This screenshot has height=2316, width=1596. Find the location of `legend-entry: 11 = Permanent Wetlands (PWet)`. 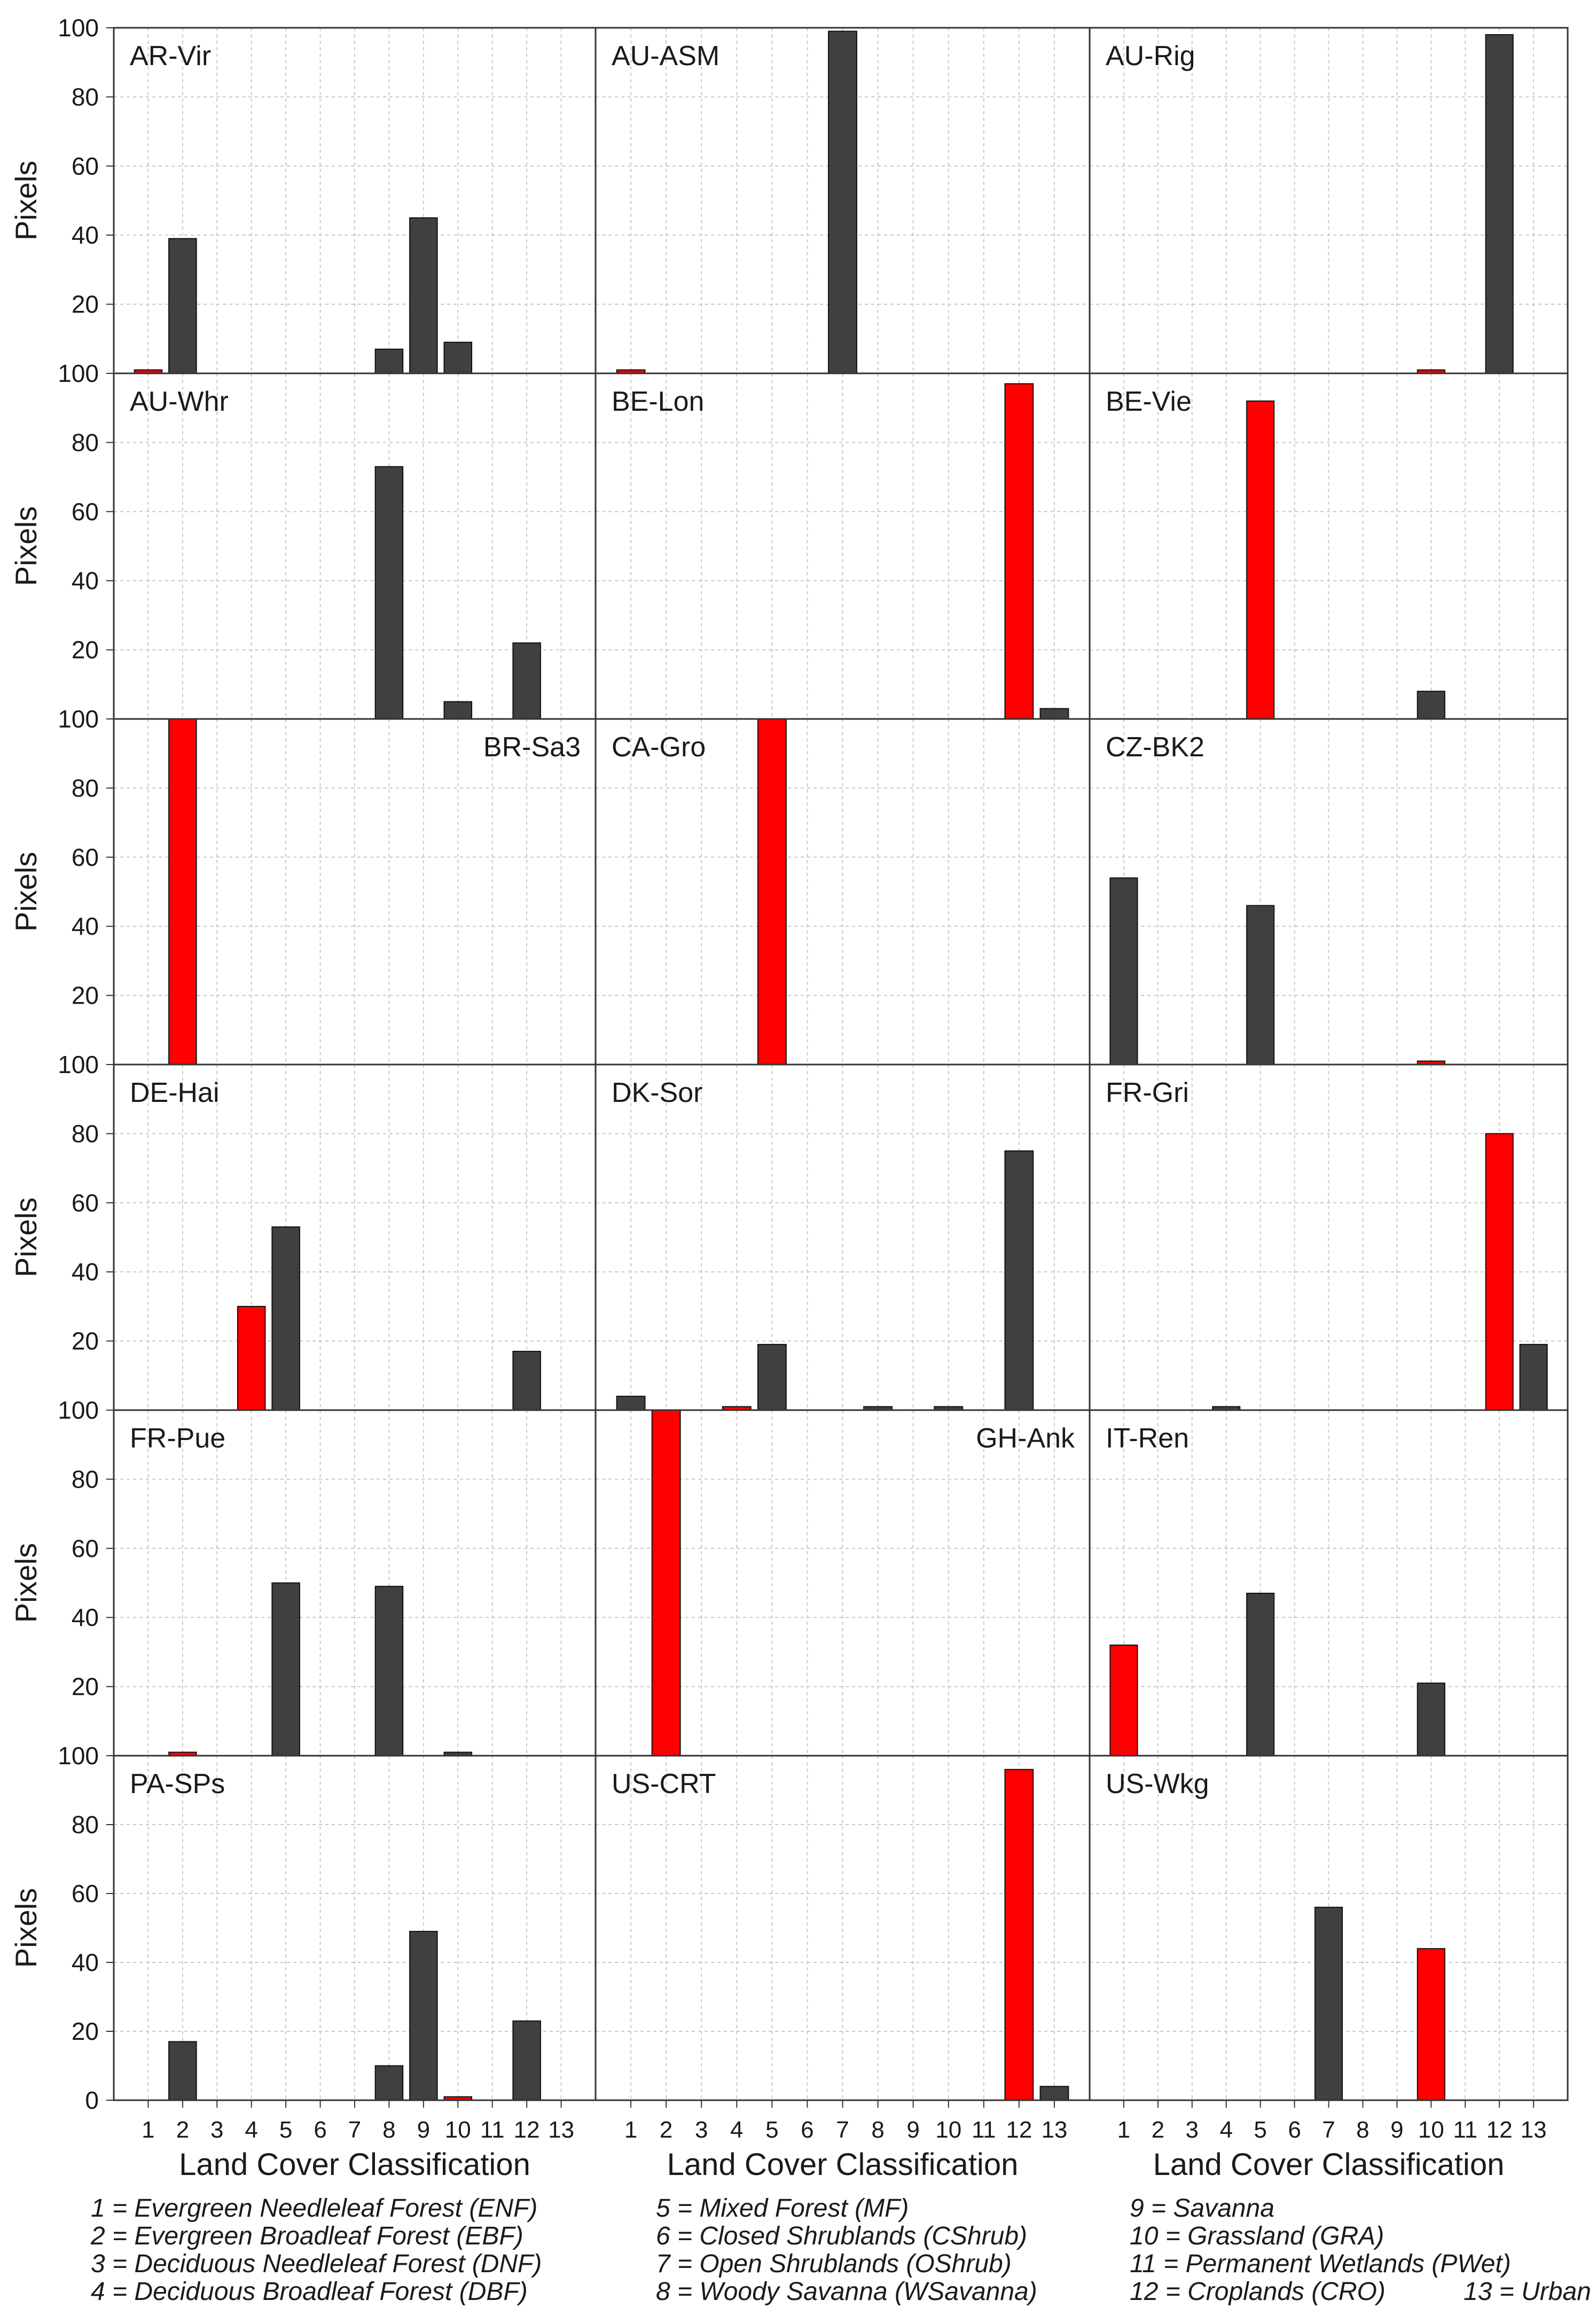

legend-entry: 11 = Permanent Wetlands (PWet) is located at coordinates (1320, 2264).